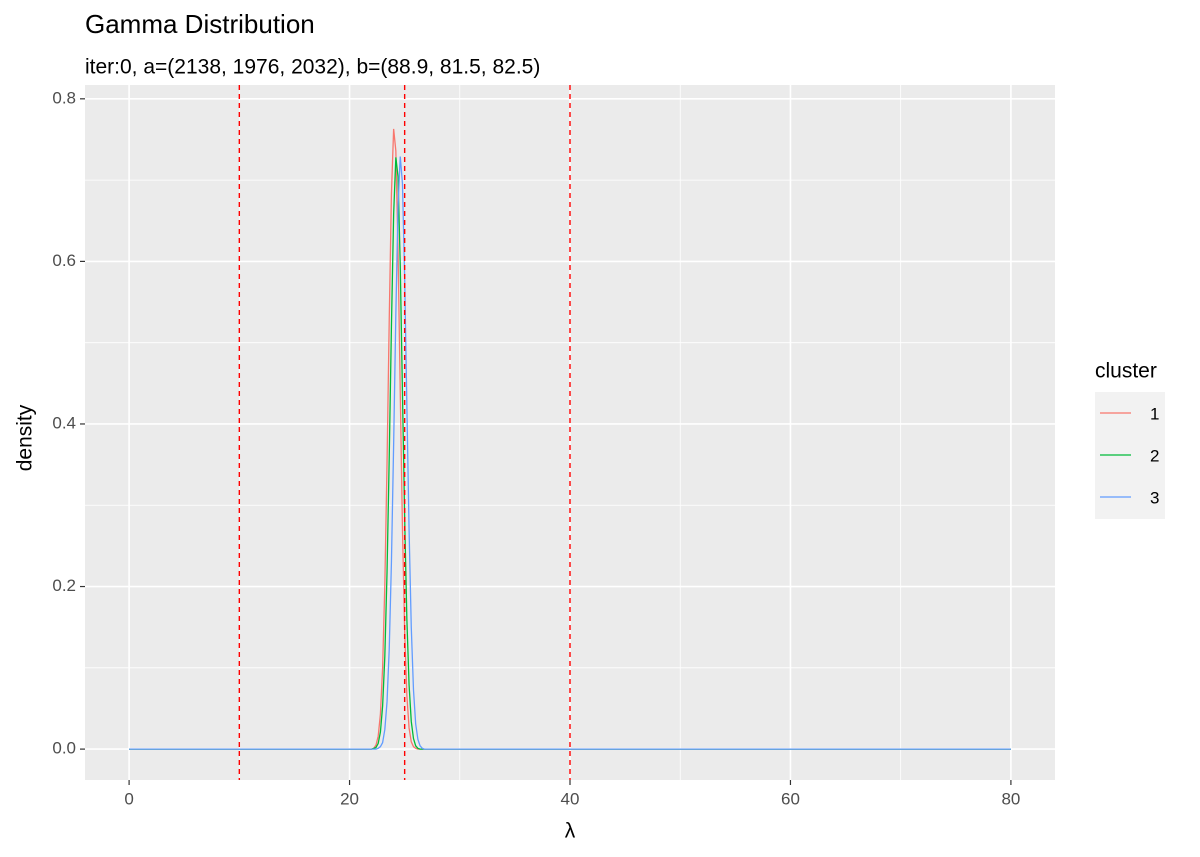 The width and height of the screenshot is (1200, 857). I want to click on chart-title: Gamma Distribution, so click(200, 24).